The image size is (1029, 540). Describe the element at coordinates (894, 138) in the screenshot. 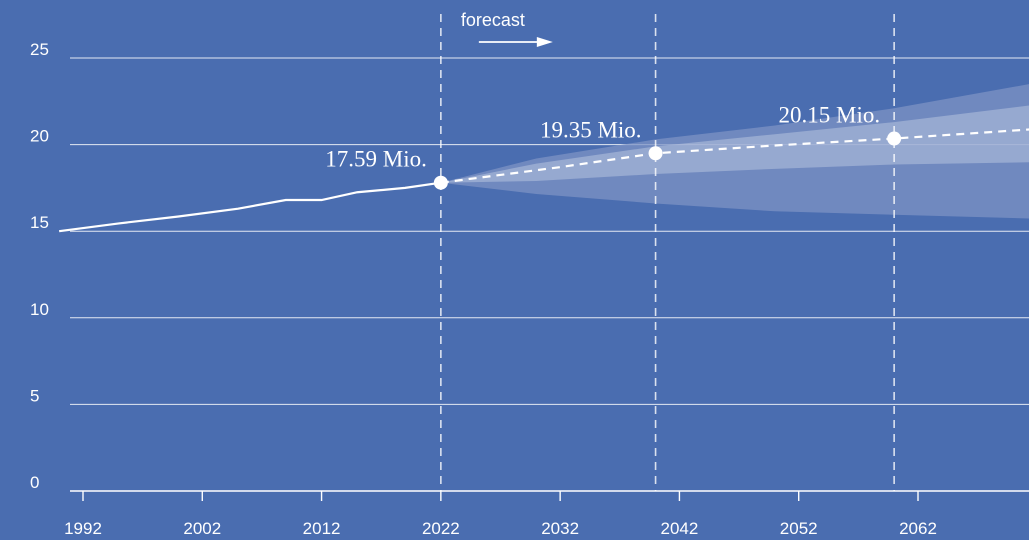

I see `data-point-2060` at that location.